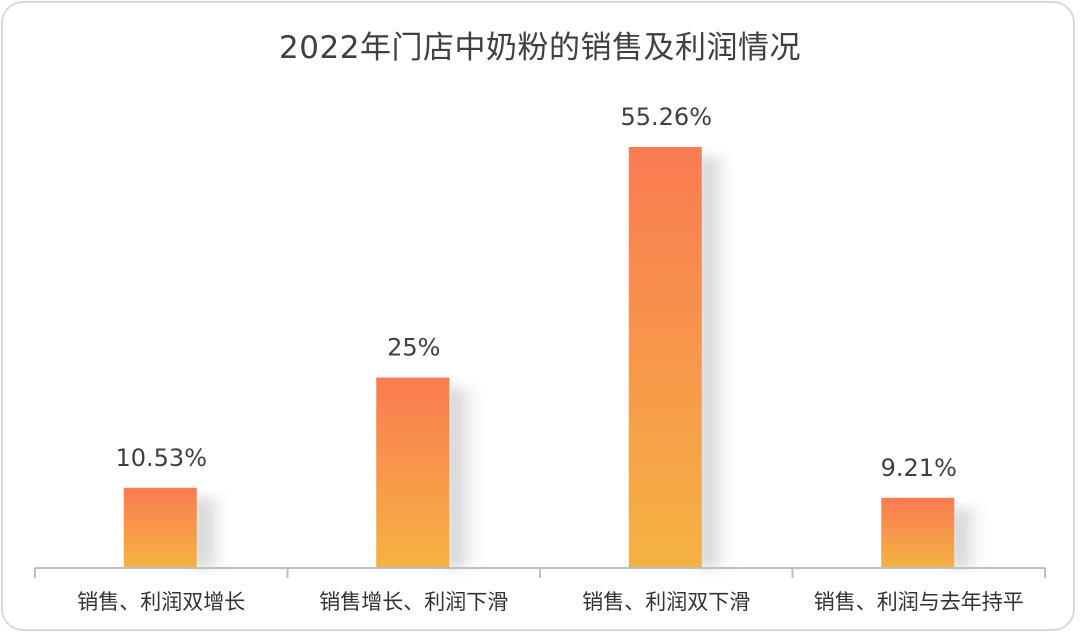 This screenshot has width=1080, height=636. What do you see at coordinates (413, 602) in the screenshot?
I see `category-label: 销售增长、利润下滑` at bounding box center [413, 602].